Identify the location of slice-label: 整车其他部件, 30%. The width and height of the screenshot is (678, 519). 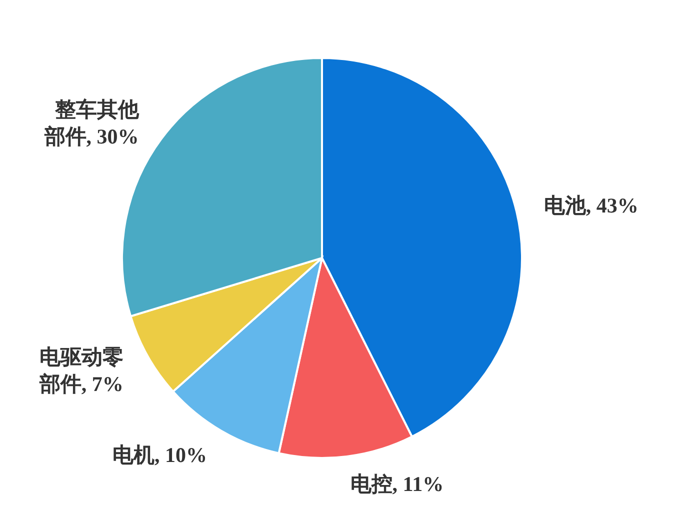
(91, 122).